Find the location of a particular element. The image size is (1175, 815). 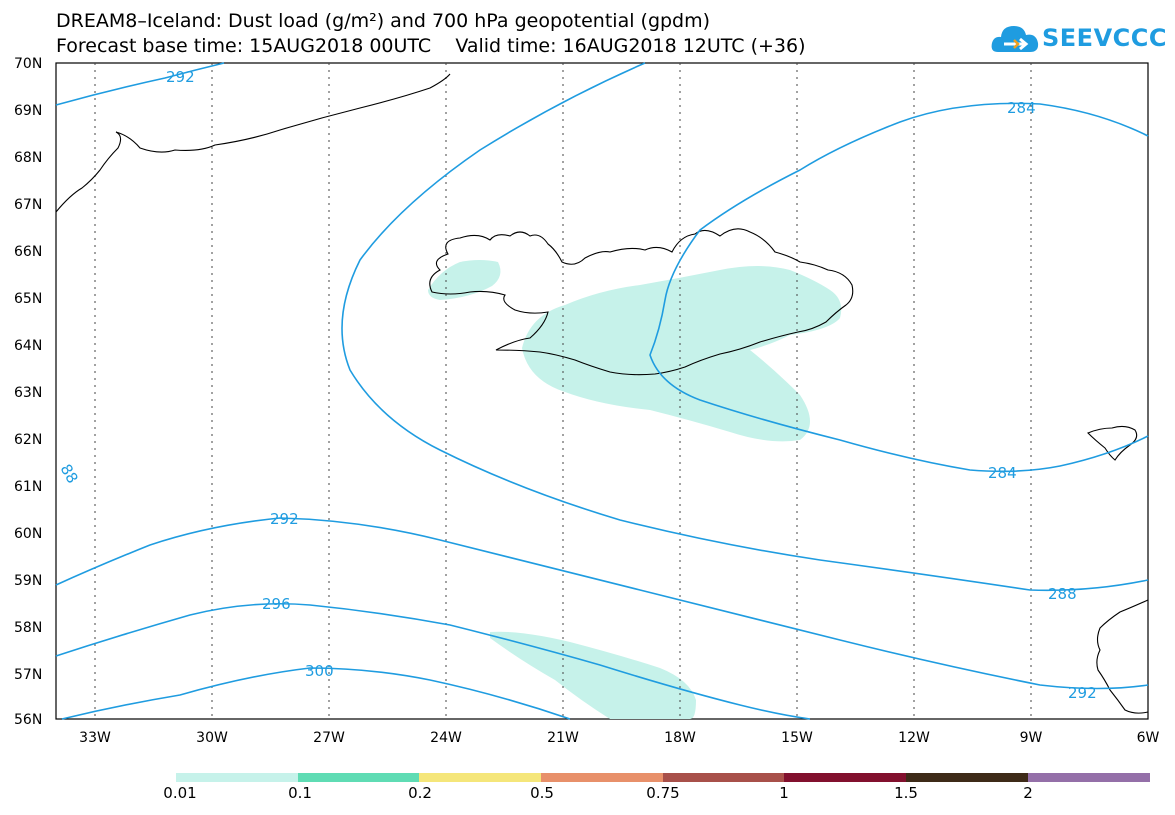

colorbar-label: 2 is located at coordinates (1028, 793).